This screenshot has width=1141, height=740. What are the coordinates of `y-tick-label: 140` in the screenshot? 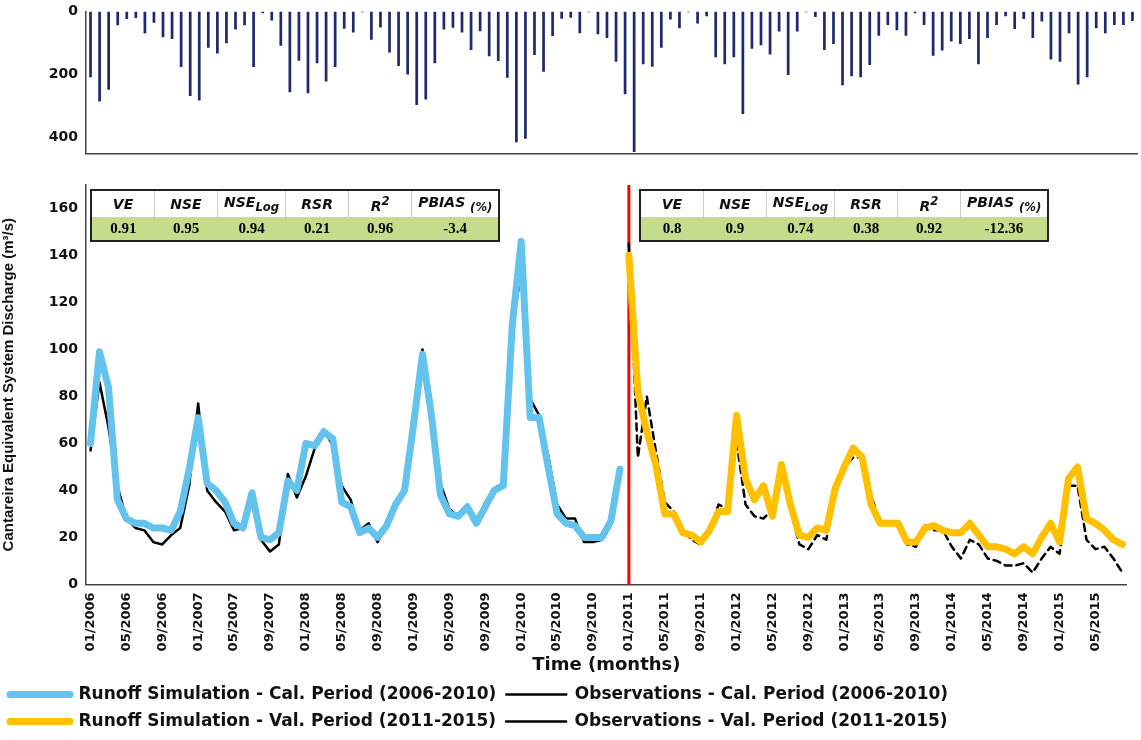 It's located at (63, 254).